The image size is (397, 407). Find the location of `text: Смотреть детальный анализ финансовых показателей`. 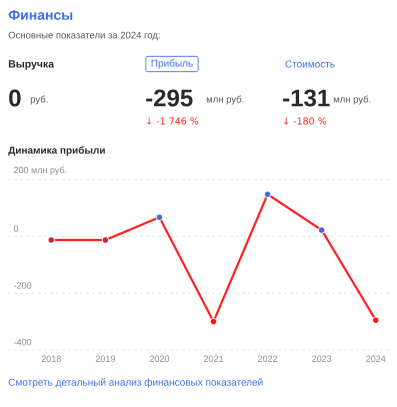

text: Смотреть детальный анализ финансовых показателей is located at coordinates (135, 383).